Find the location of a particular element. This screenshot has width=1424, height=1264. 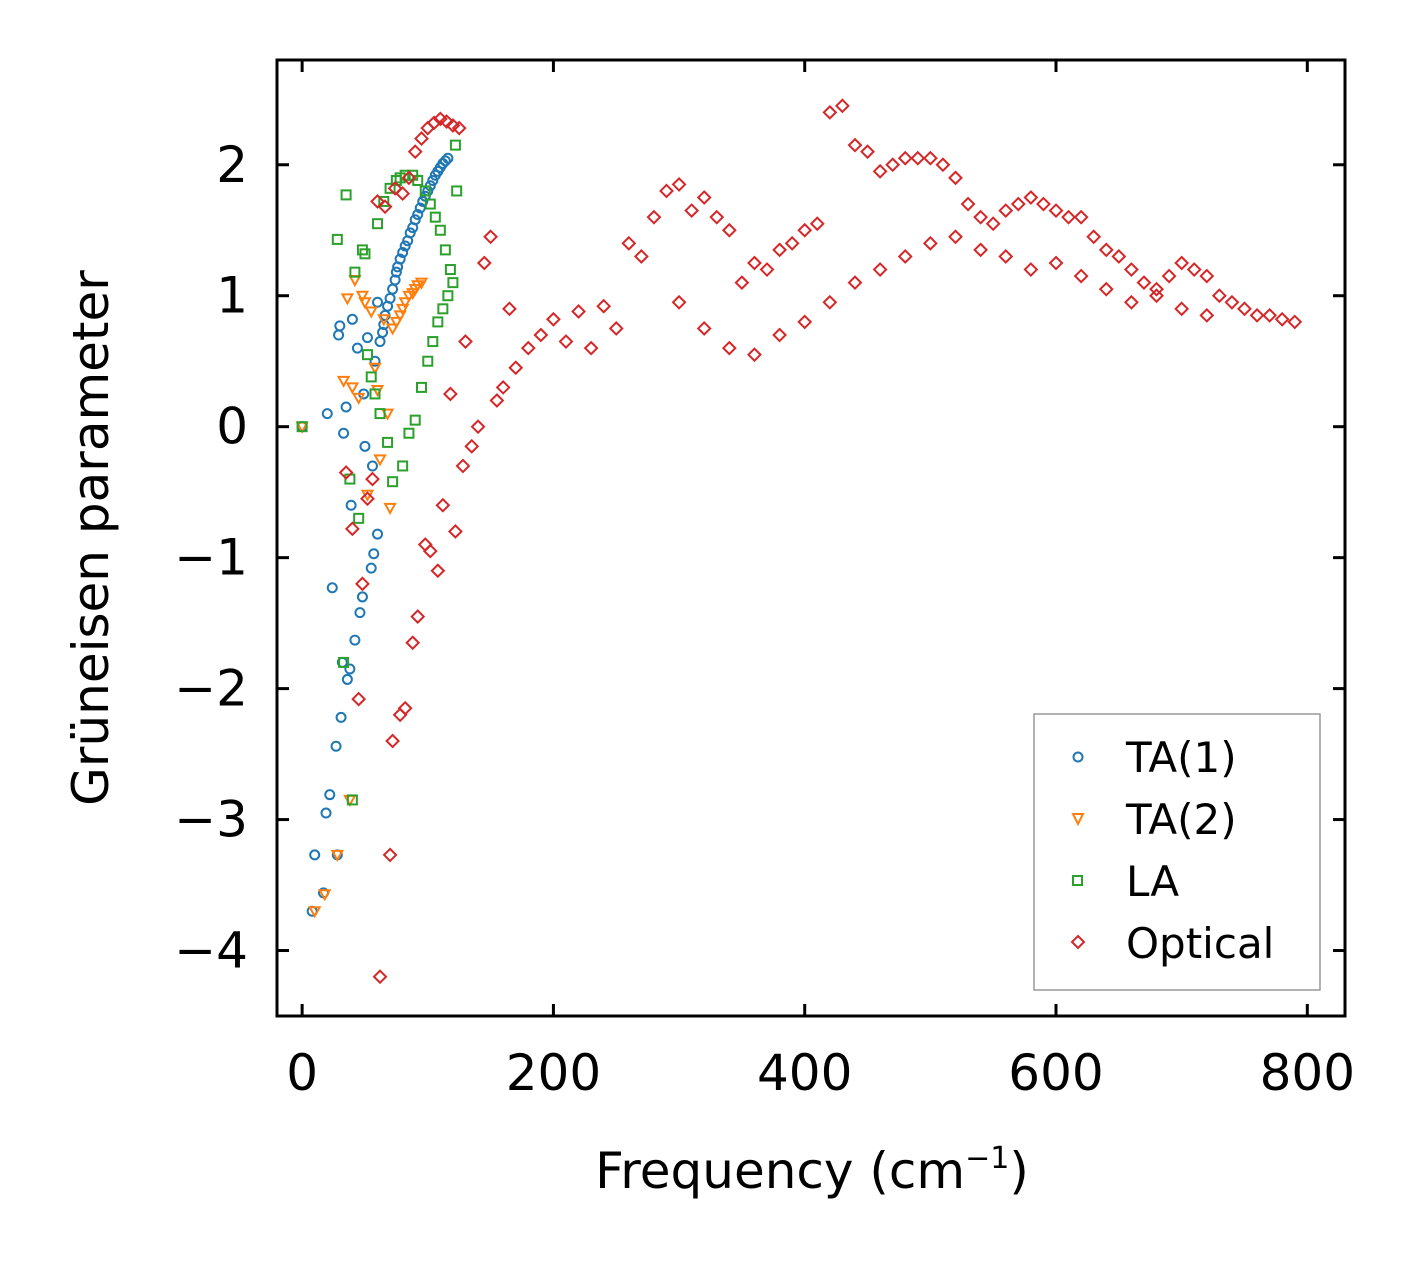

y-tick-label: 0 is located at coordinates (232, 427).